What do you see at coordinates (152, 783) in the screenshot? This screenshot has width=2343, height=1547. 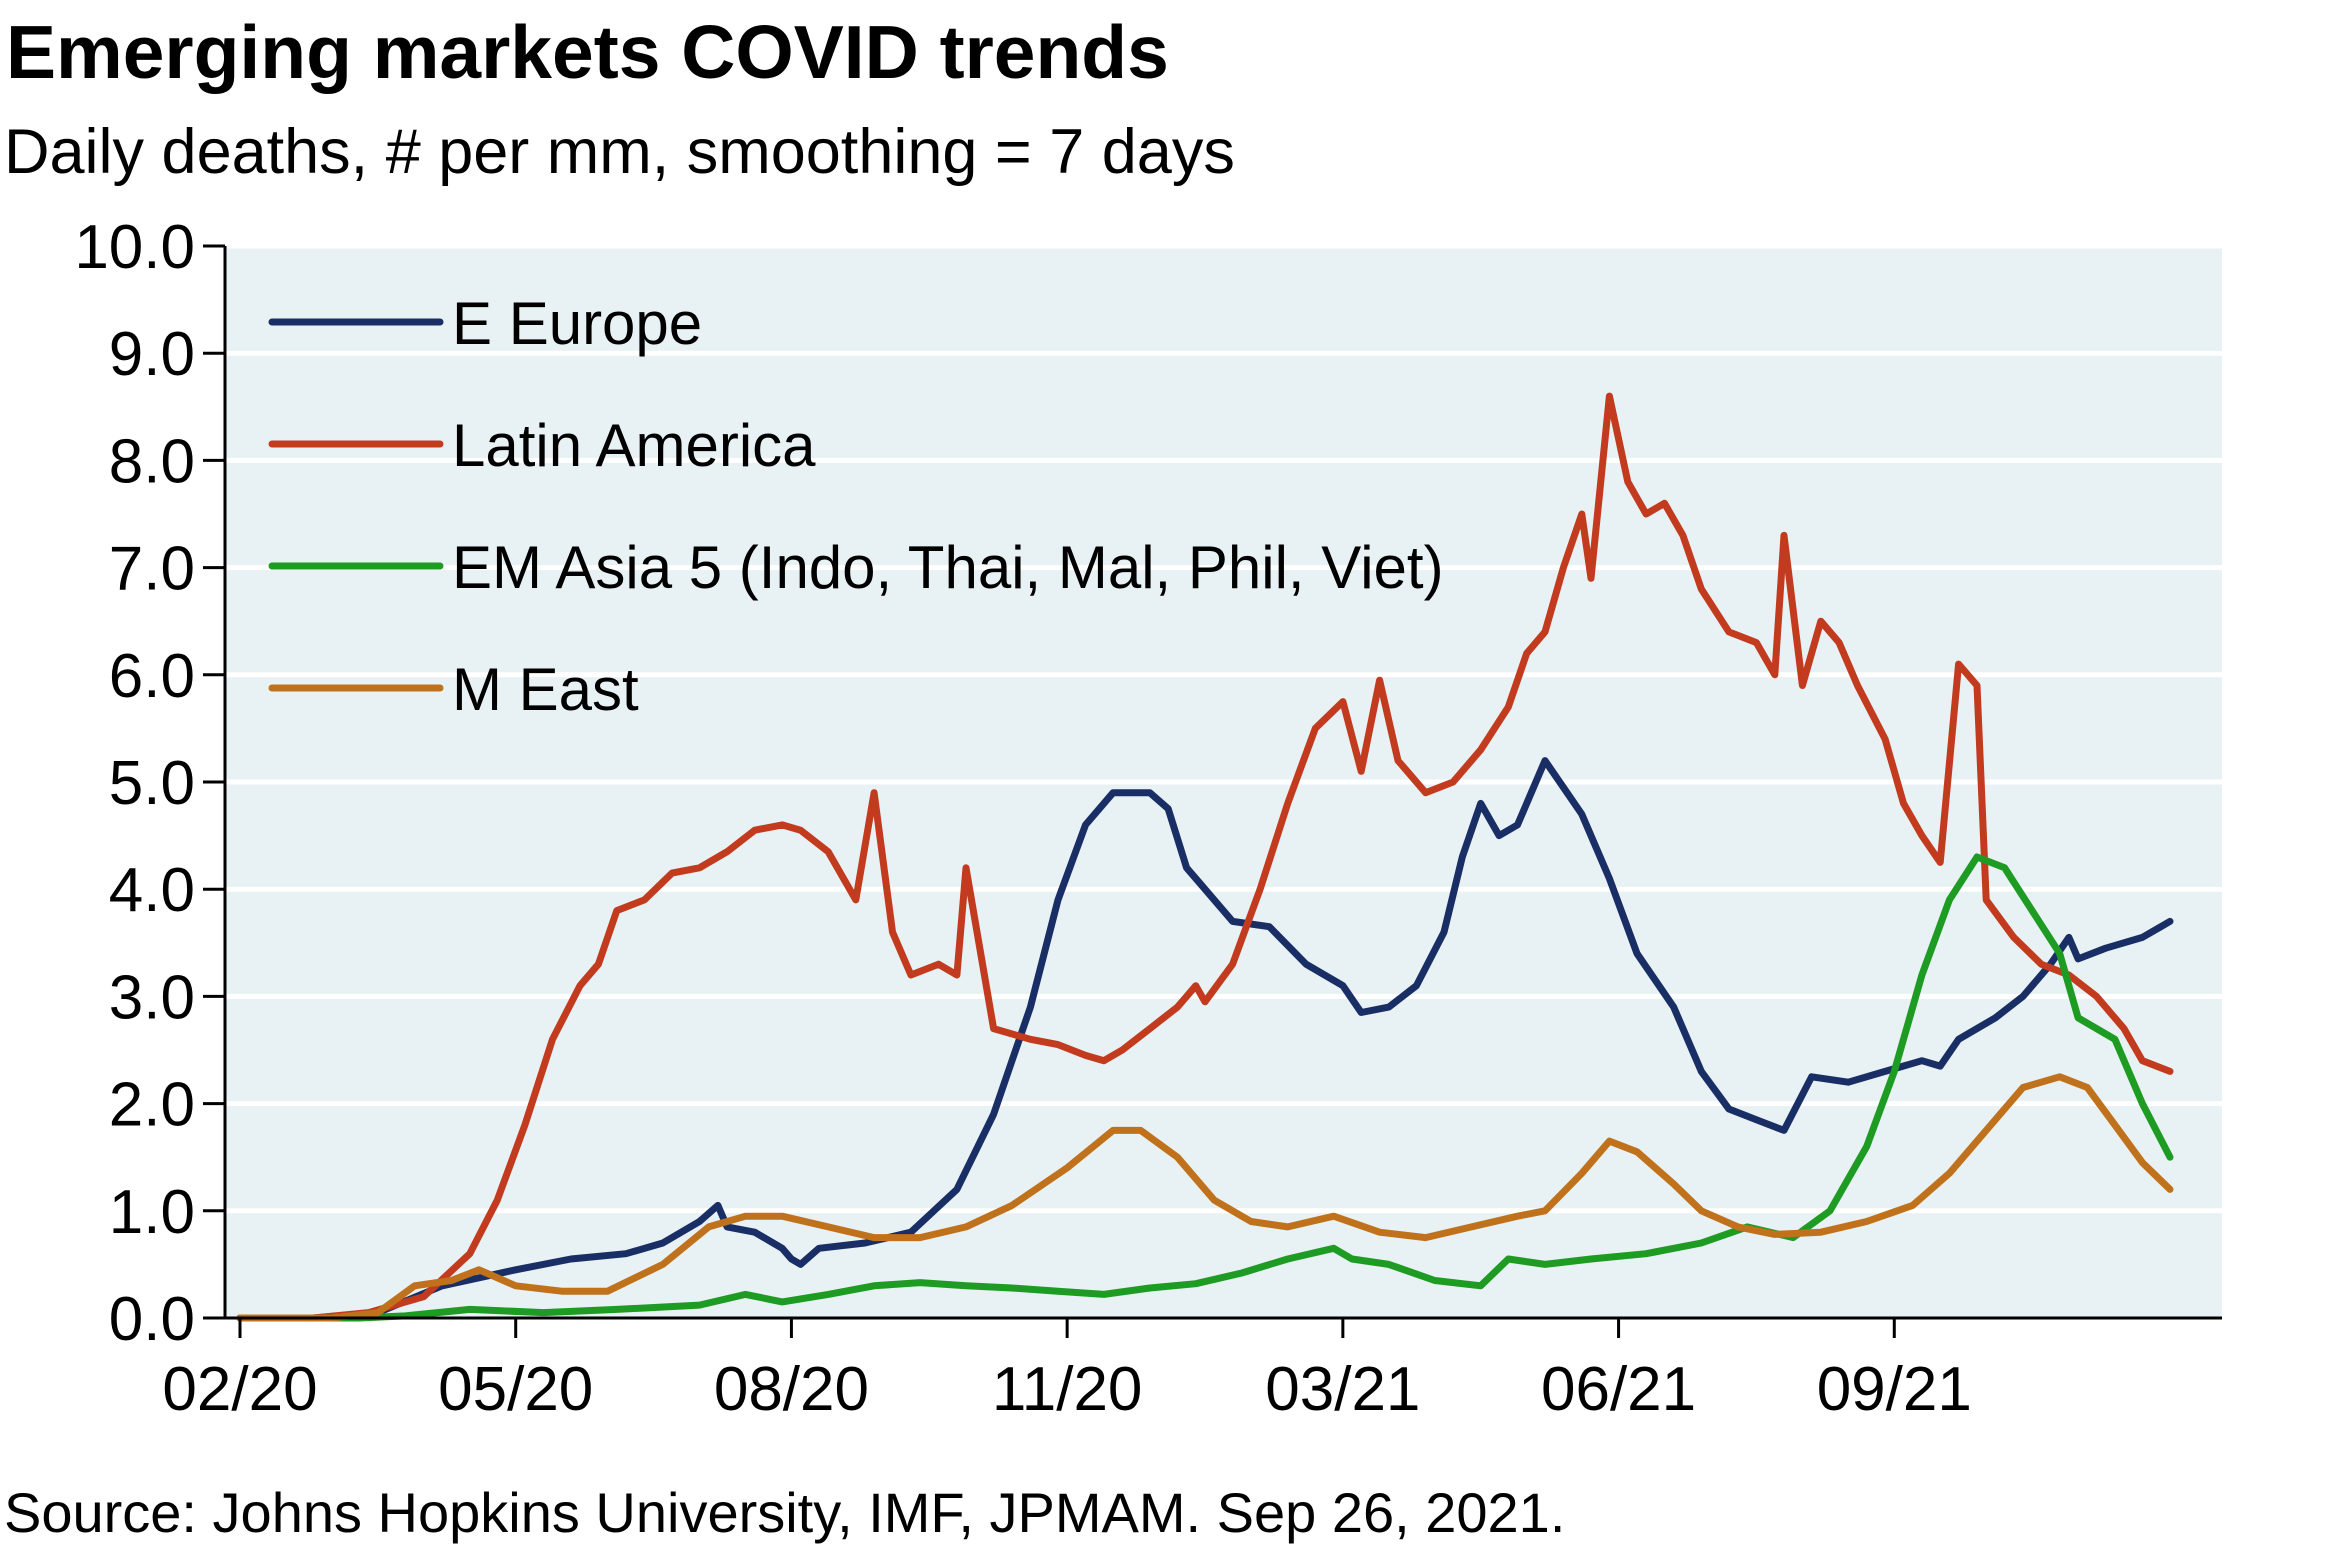 I see `y-tick-label: 5.0` at bounding box center [152, 783].